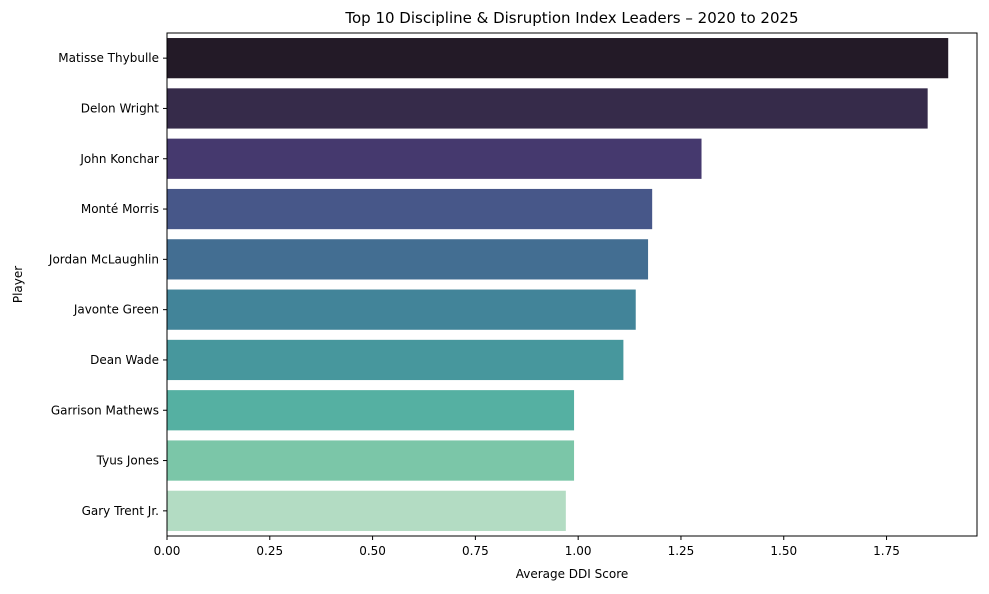 The width and height of the screenshot is (989, 594). Describe the element at coordinates (572, 574) in the screenshot. I see `x-axis-label: Average DDI Score` at that location.